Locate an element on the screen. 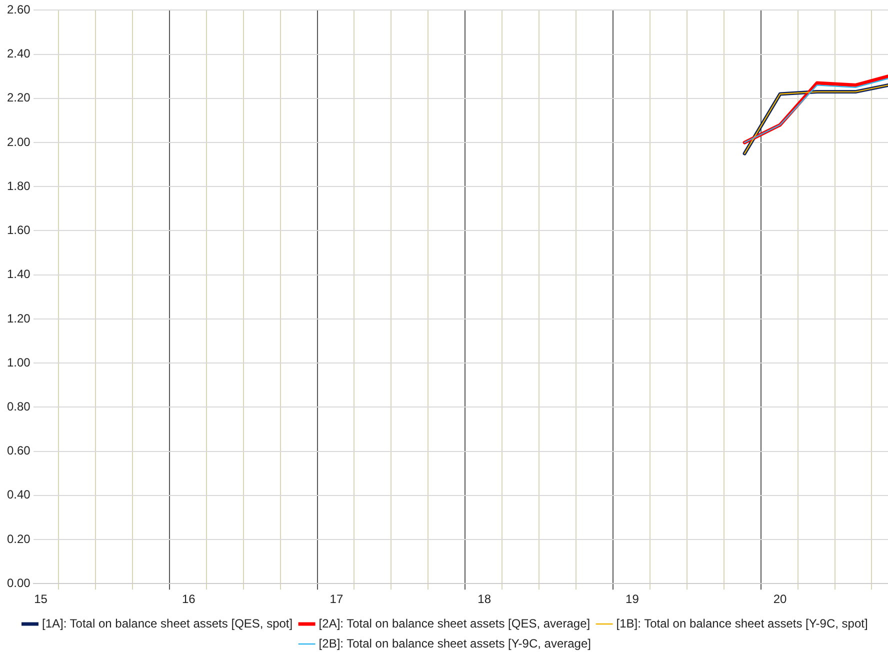 The height and width of the screenshot is (664, 888). x-tick-label: 18 is located at coordinates (485, 599).